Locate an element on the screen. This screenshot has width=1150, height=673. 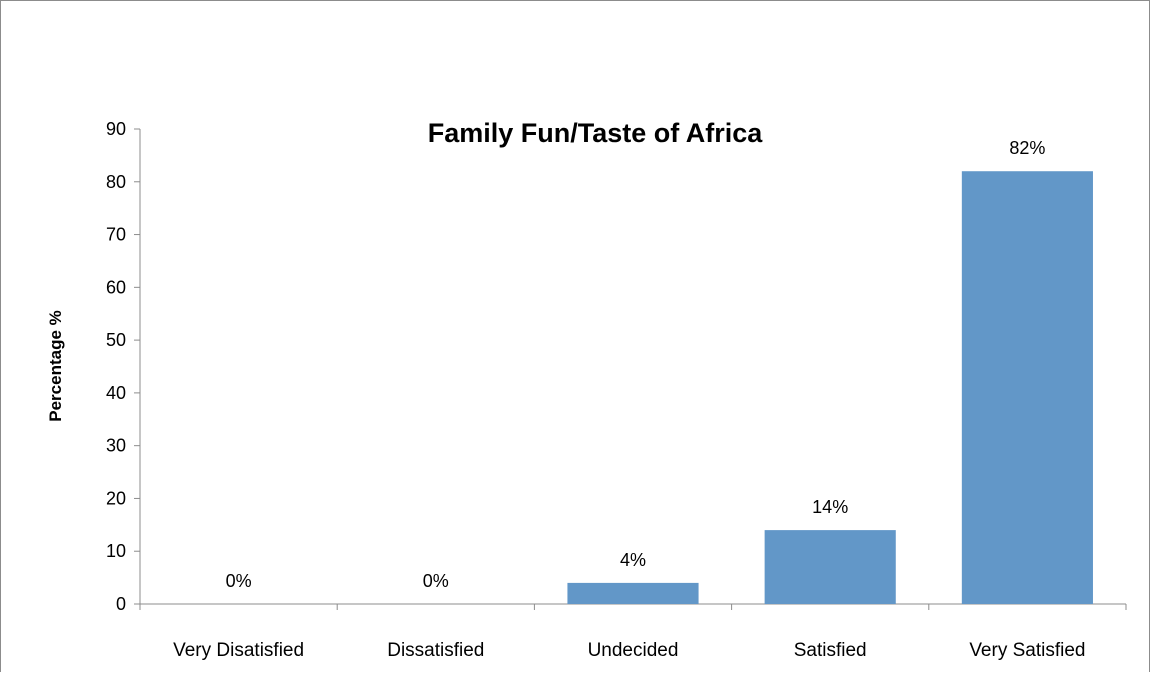
y-tick-label: 40 is located at coordinates (116, 393).